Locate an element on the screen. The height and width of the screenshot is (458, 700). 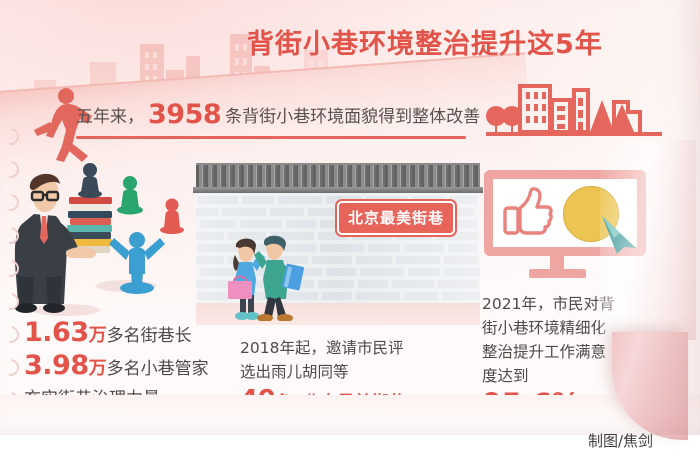
stat-left-line-1: 1.63万多名街巷长 is located at coordinates (116, 334).